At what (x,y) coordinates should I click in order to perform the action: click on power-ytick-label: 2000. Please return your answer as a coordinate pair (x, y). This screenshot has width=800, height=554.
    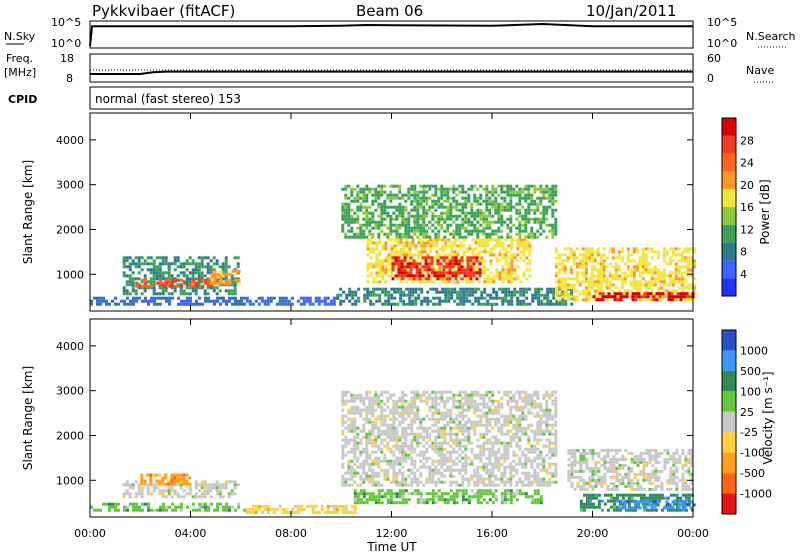
    Looking at the image, I should click on (70, 229).